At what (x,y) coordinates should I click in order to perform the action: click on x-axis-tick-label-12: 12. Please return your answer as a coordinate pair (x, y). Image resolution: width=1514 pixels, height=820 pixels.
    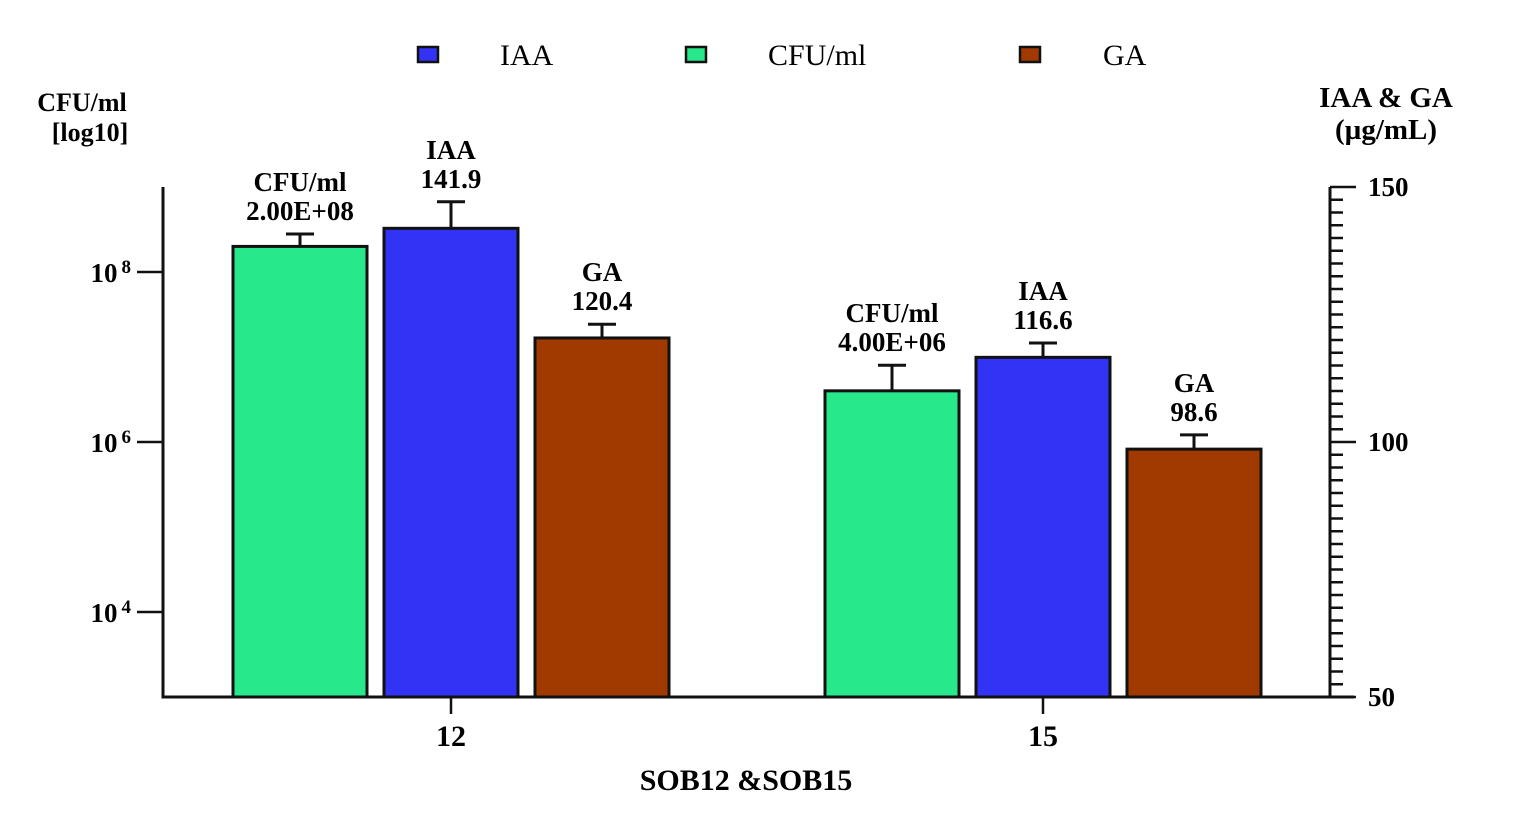
    Looking at the image, I should click on (451, 736).